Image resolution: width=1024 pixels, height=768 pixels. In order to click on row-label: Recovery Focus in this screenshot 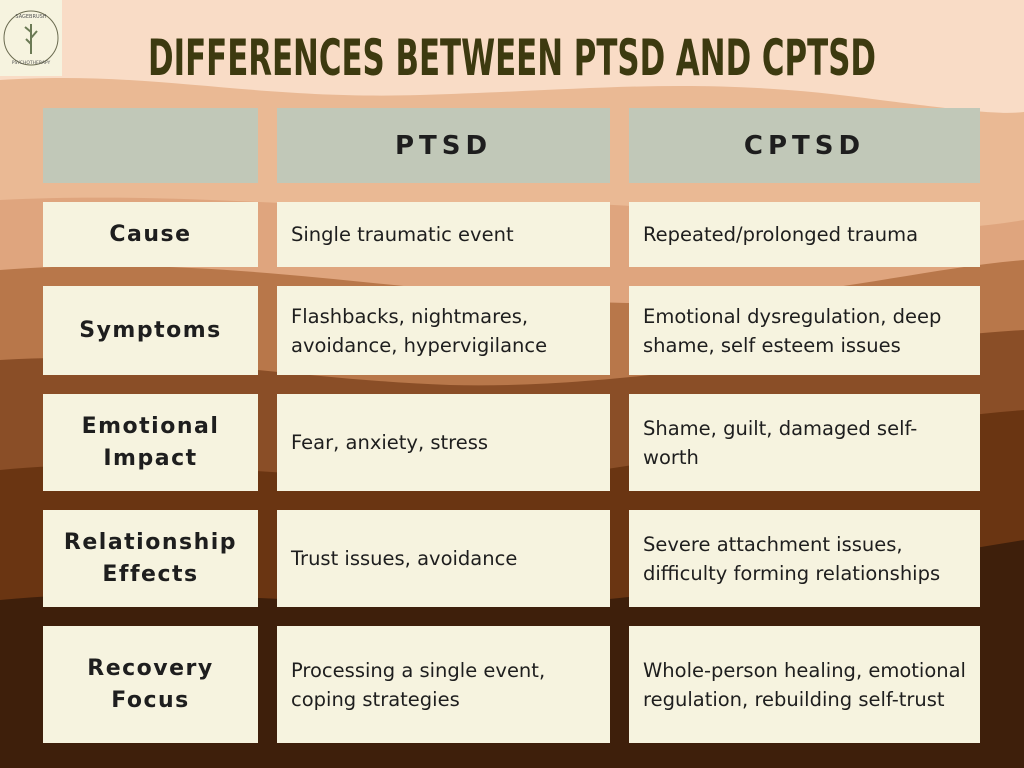, I will do `click(150, 684)`.